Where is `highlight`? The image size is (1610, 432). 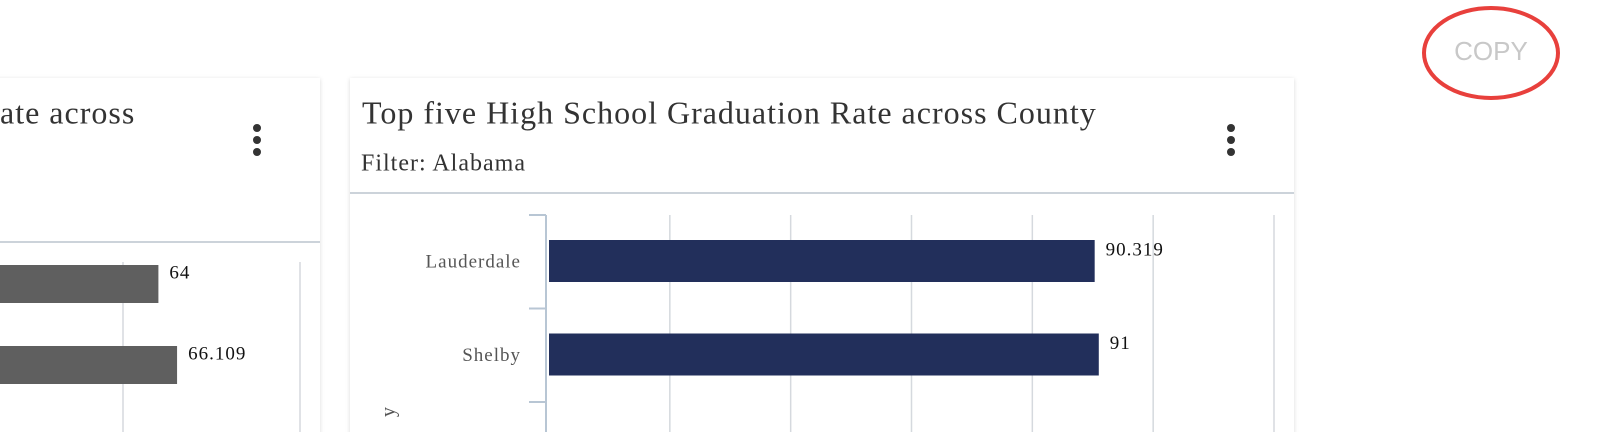 highlight is located at coordinates (1491, 53).